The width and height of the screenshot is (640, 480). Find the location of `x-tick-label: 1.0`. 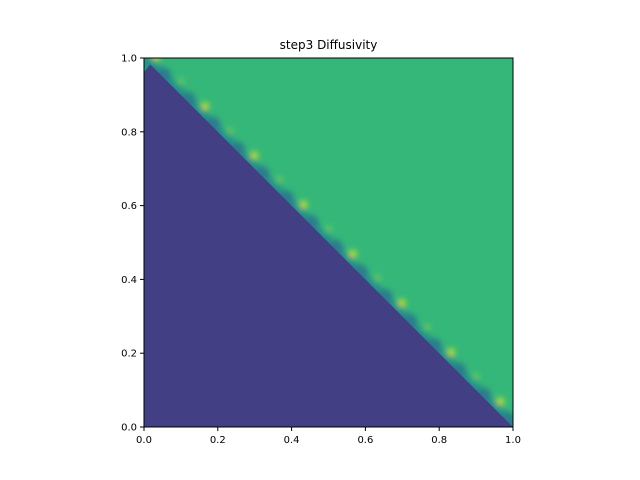

x-tick-label: 1.0 is located at coordinates (513, 440).